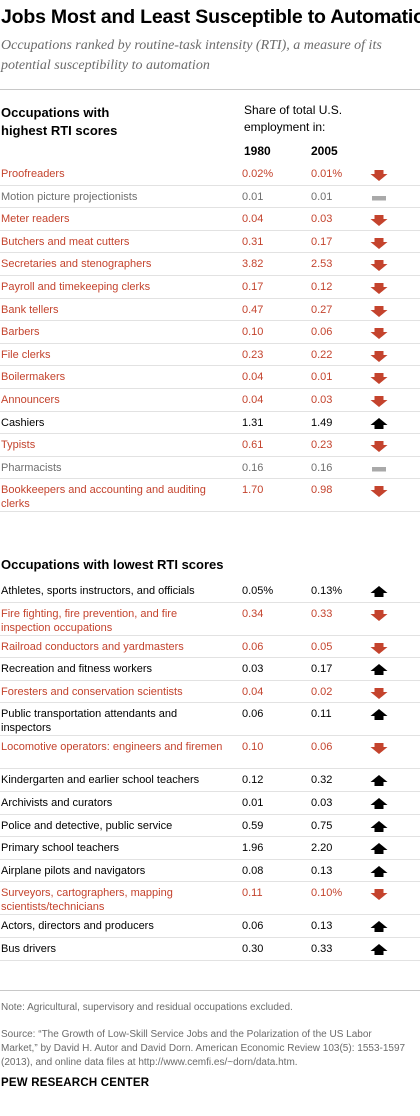  Describe the element at coordinates (210, 264) in the screenshot. I see `table-row: Secretaries and stenographers 3.82 2.53` at that location.